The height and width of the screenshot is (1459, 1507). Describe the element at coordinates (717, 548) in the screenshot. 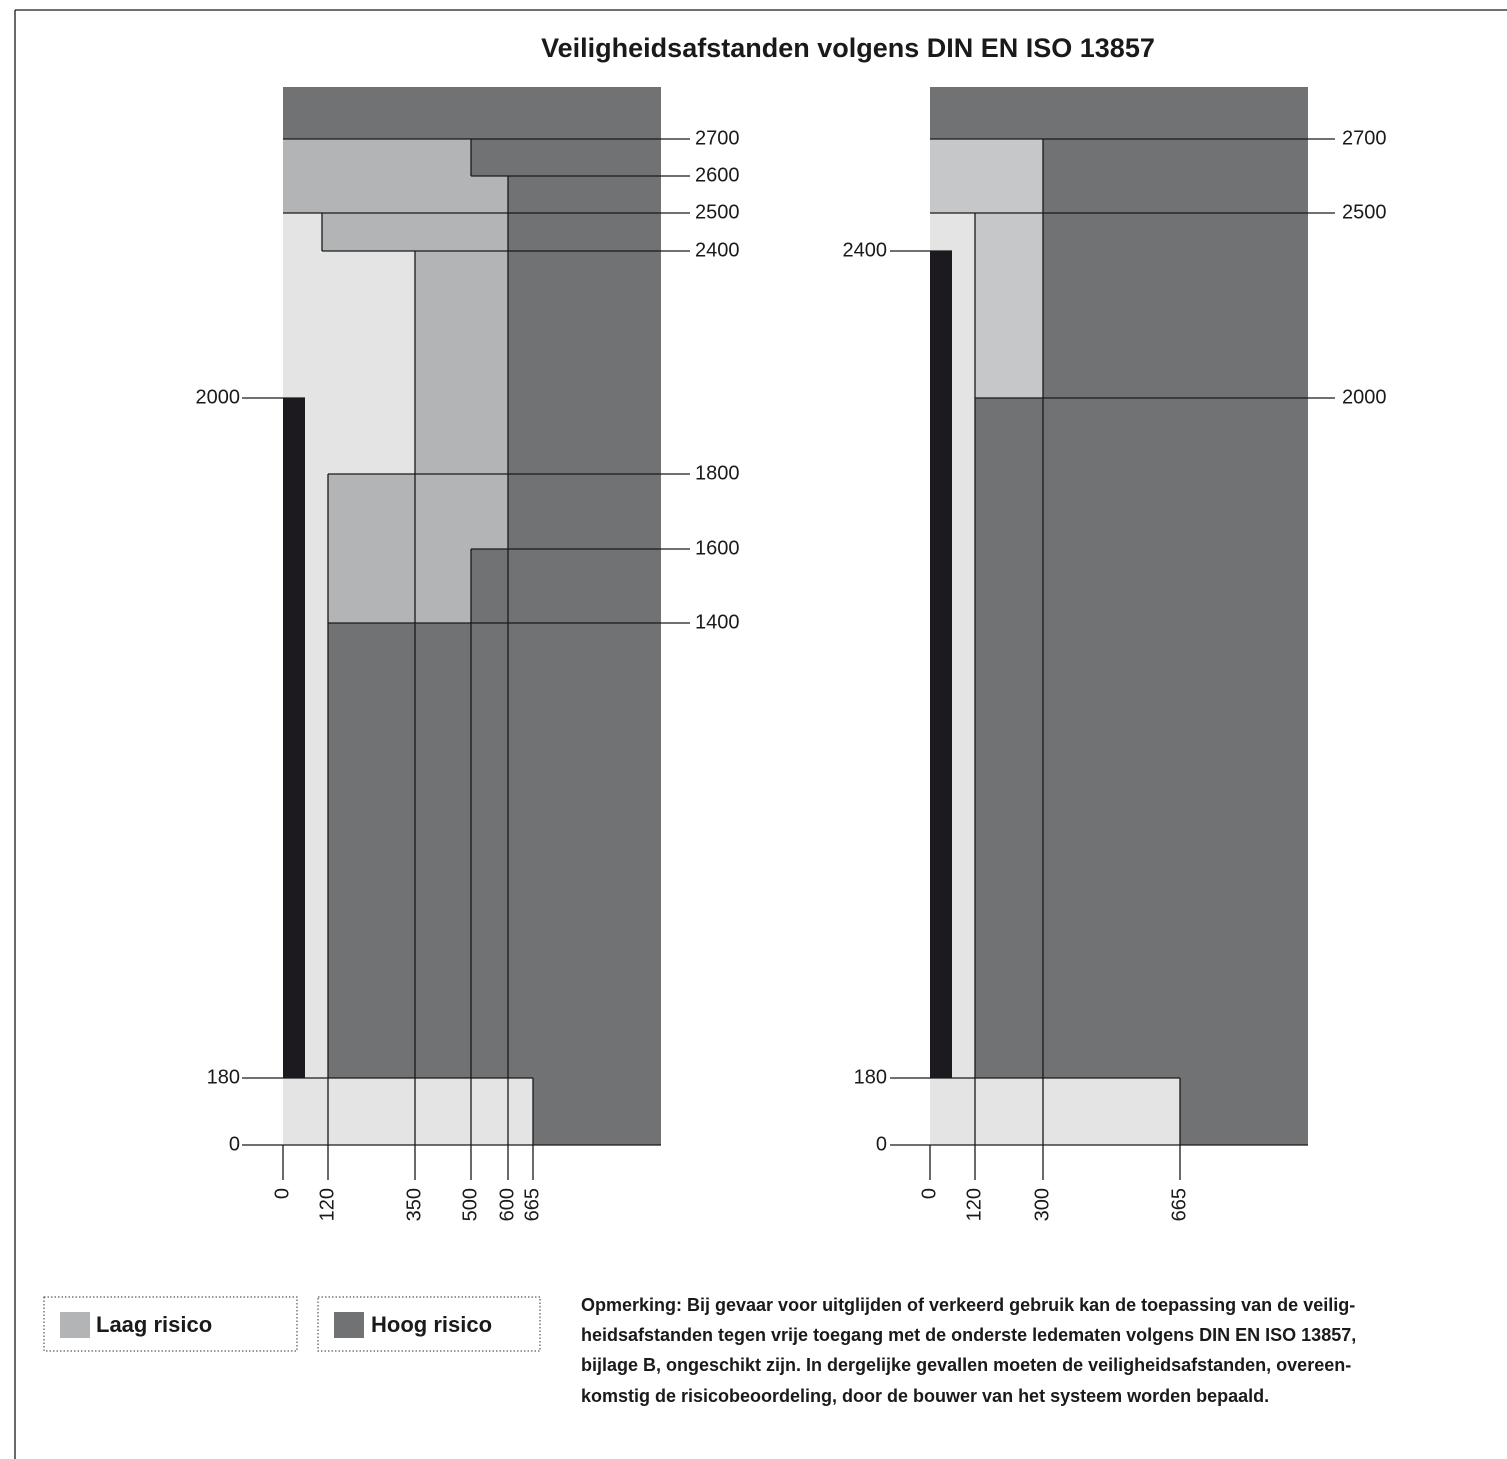

I see `height-label: 1600` at that location.